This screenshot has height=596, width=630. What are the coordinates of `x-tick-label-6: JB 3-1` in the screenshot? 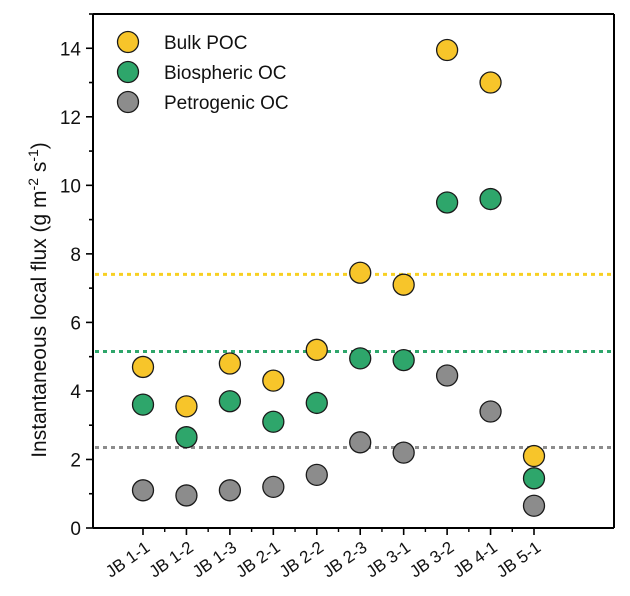 It's located at (388, 560).